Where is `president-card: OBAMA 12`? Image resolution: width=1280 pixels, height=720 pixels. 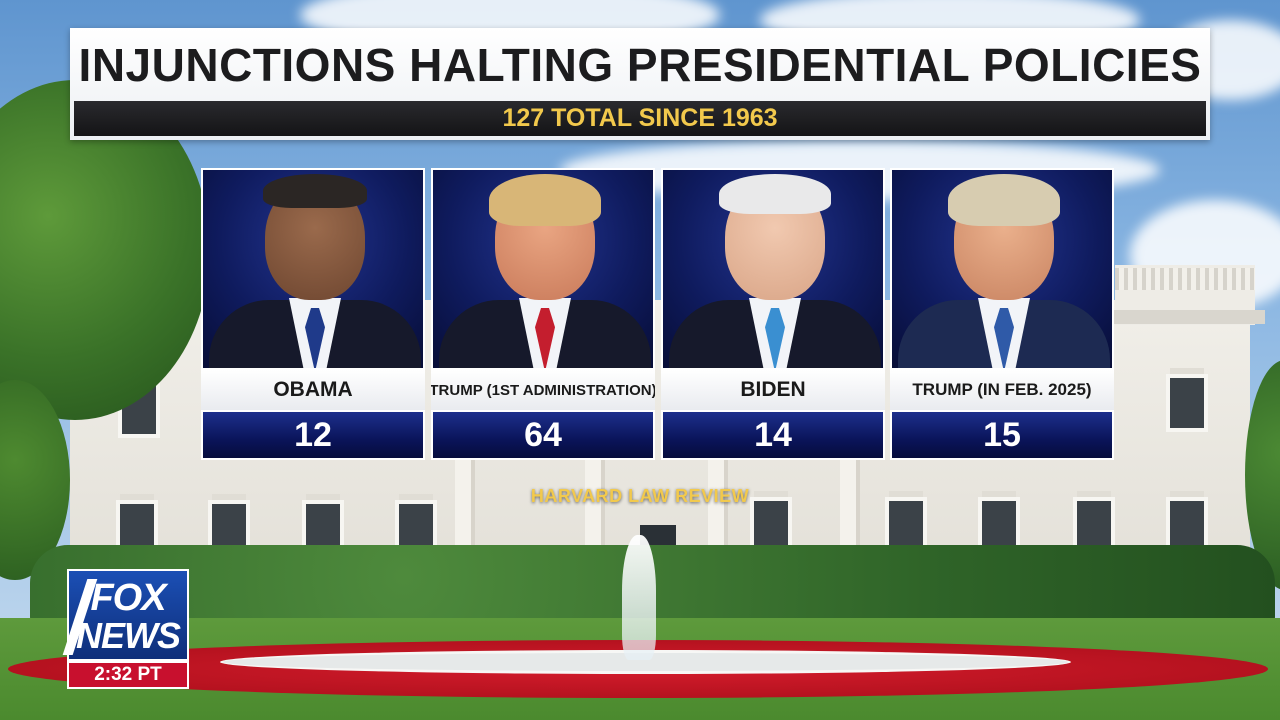
president-card: OBAMA 12 is located at coordinates (313, 314).